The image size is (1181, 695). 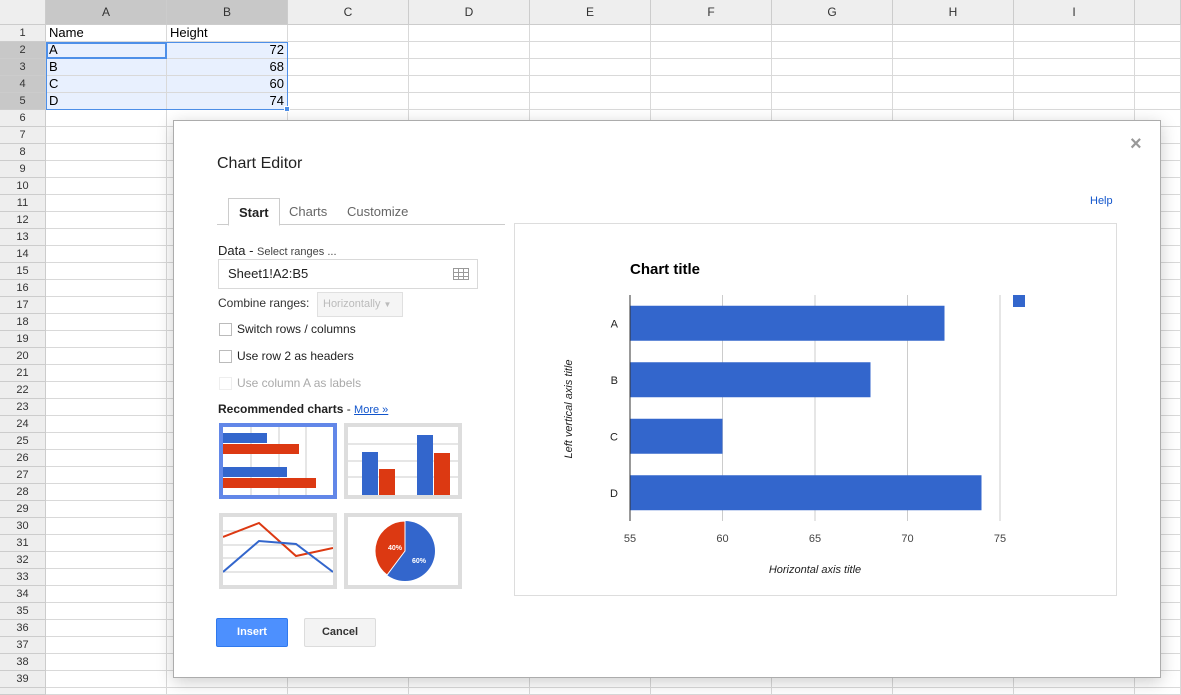 I want to click on row-header-29: 29, so click(x=23, y=509).